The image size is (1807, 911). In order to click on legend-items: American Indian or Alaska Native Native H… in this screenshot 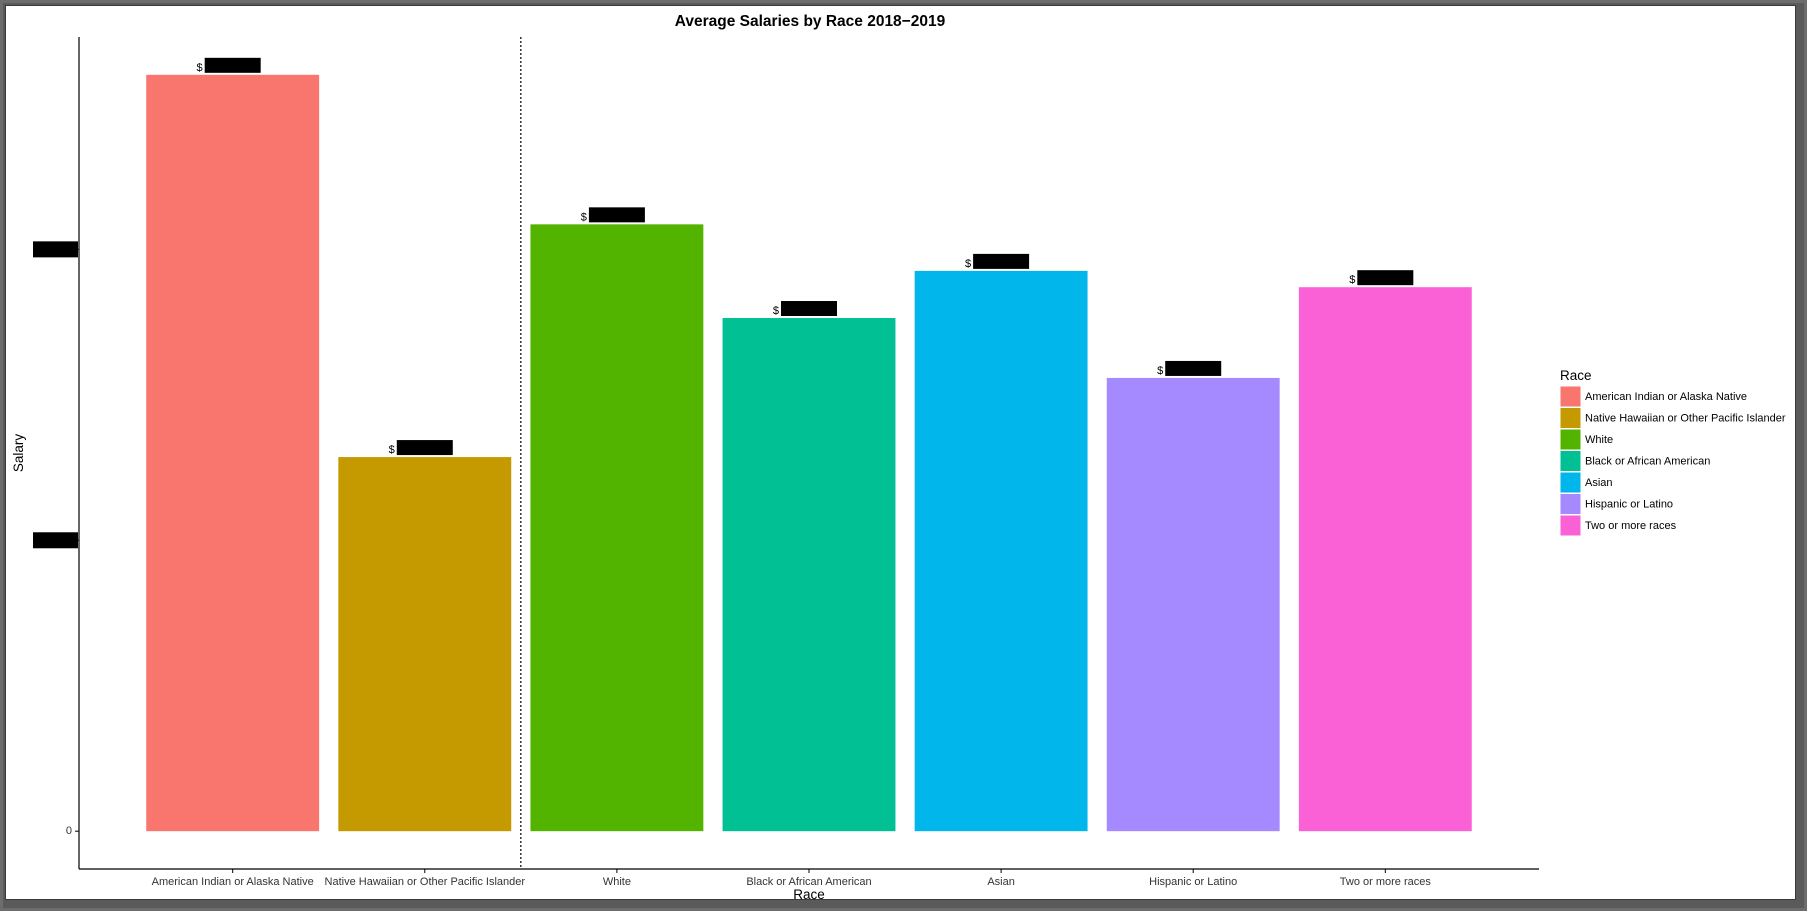, I will do `click(1672, 461)`.